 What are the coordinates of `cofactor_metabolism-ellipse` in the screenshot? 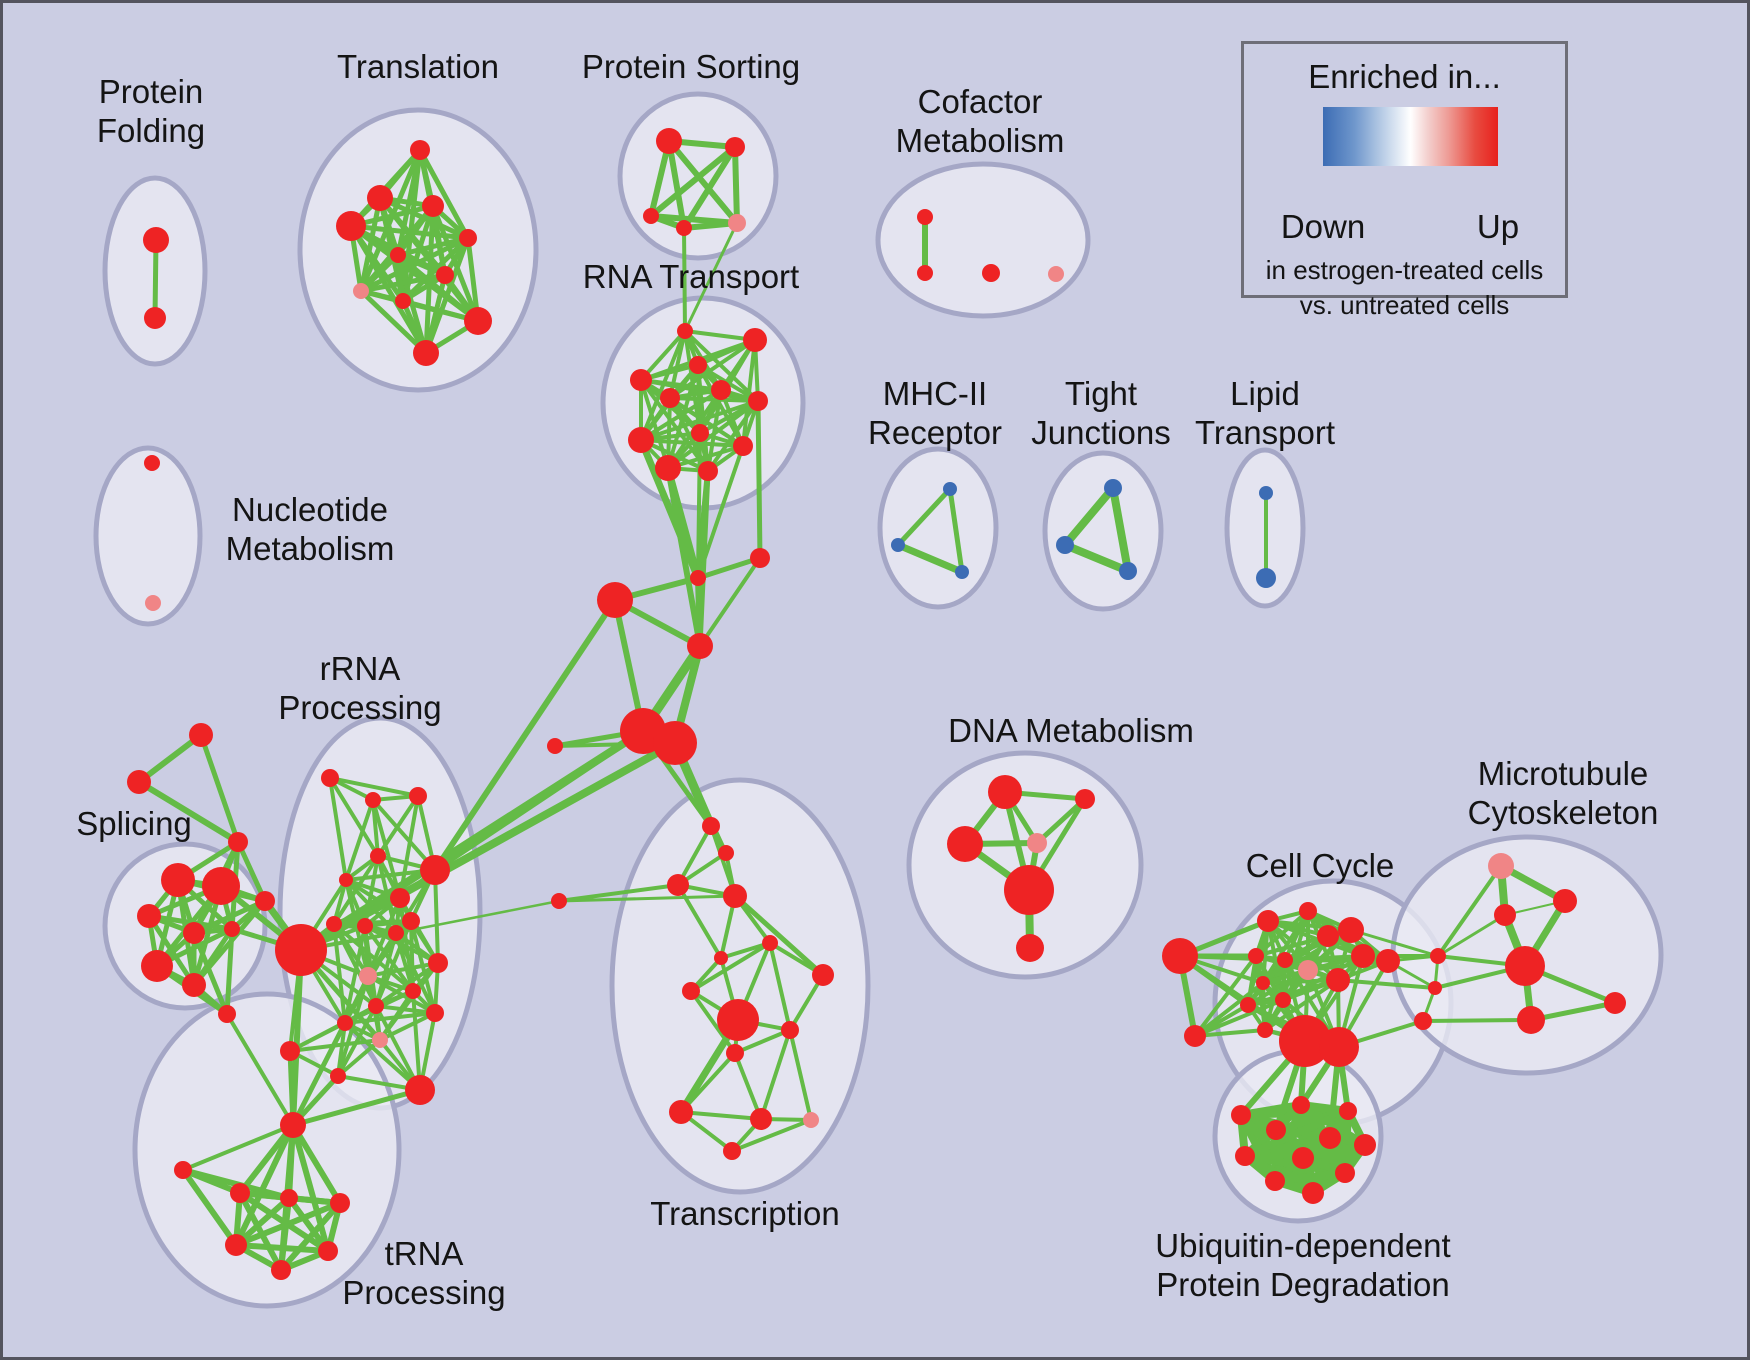 It's located at (983, 240).